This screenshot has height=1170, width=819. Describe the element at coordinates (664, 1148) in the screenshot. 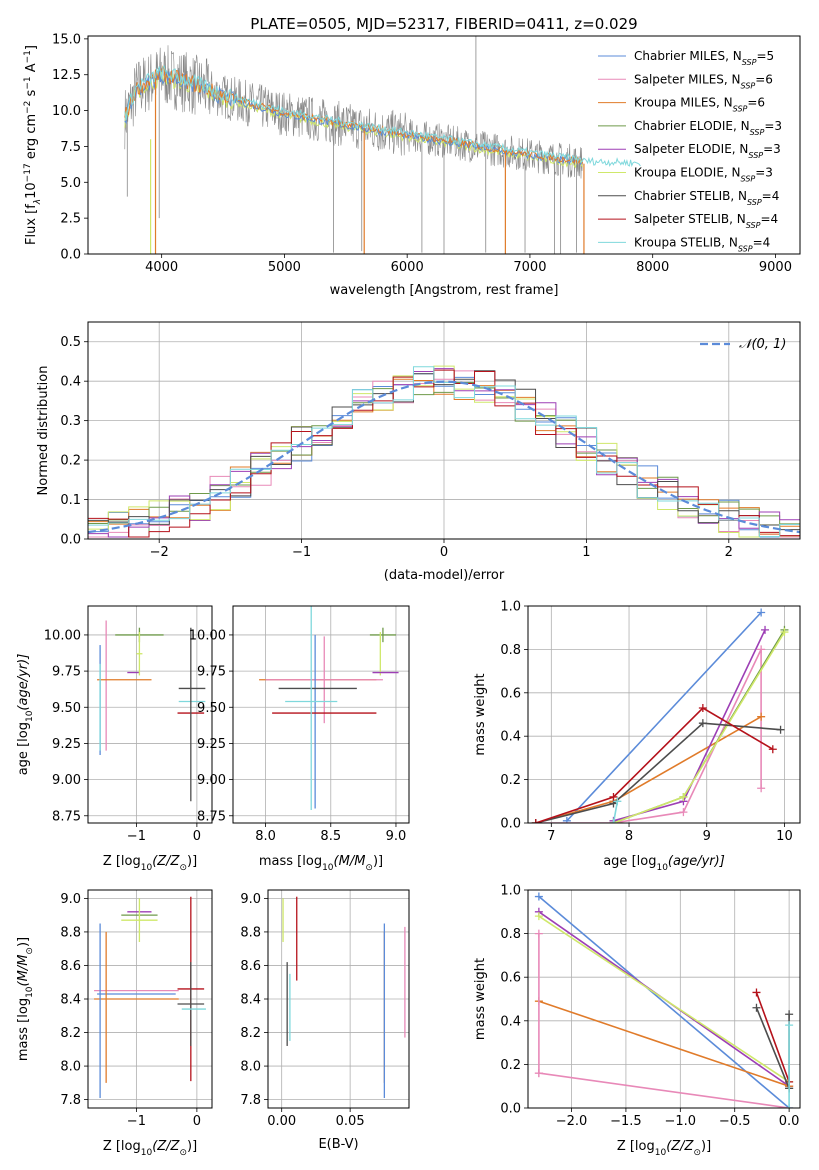

I see `x-axis-label: Z [log10(Z/Z⊙)]` at that location.